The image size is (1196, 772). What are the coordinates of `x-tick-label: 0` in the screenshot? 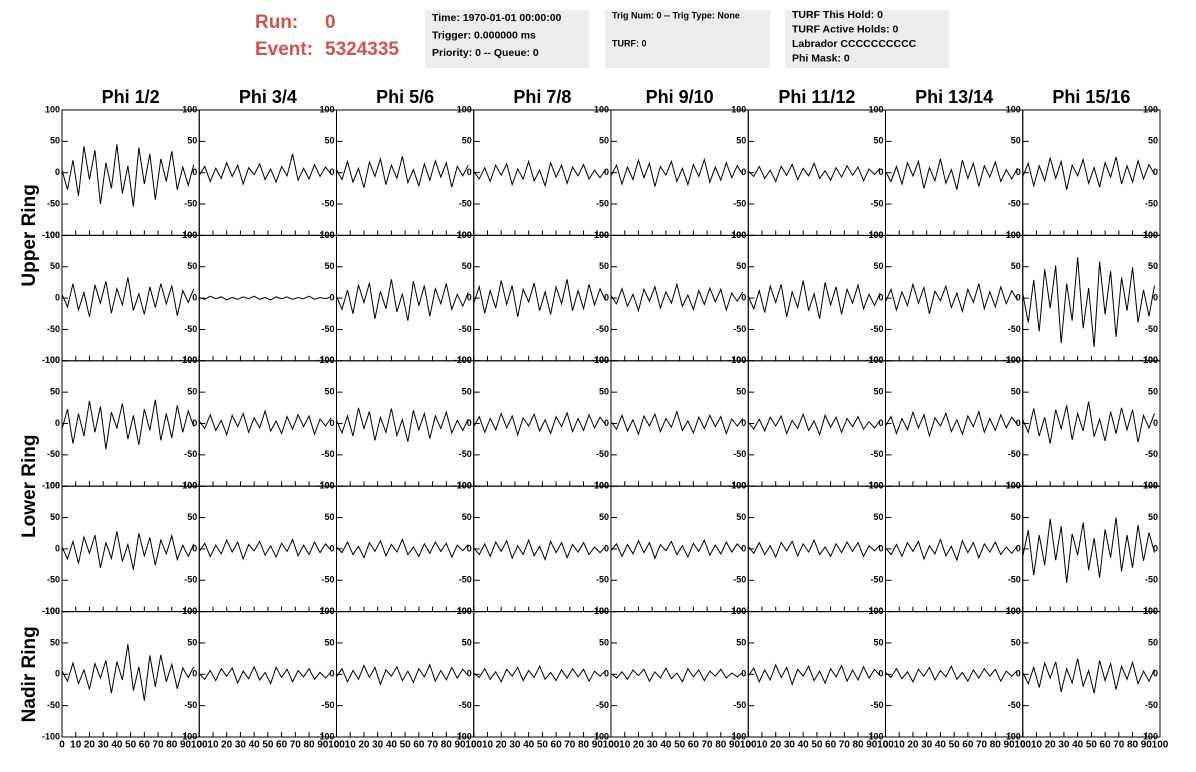 It's located at (611, 745).